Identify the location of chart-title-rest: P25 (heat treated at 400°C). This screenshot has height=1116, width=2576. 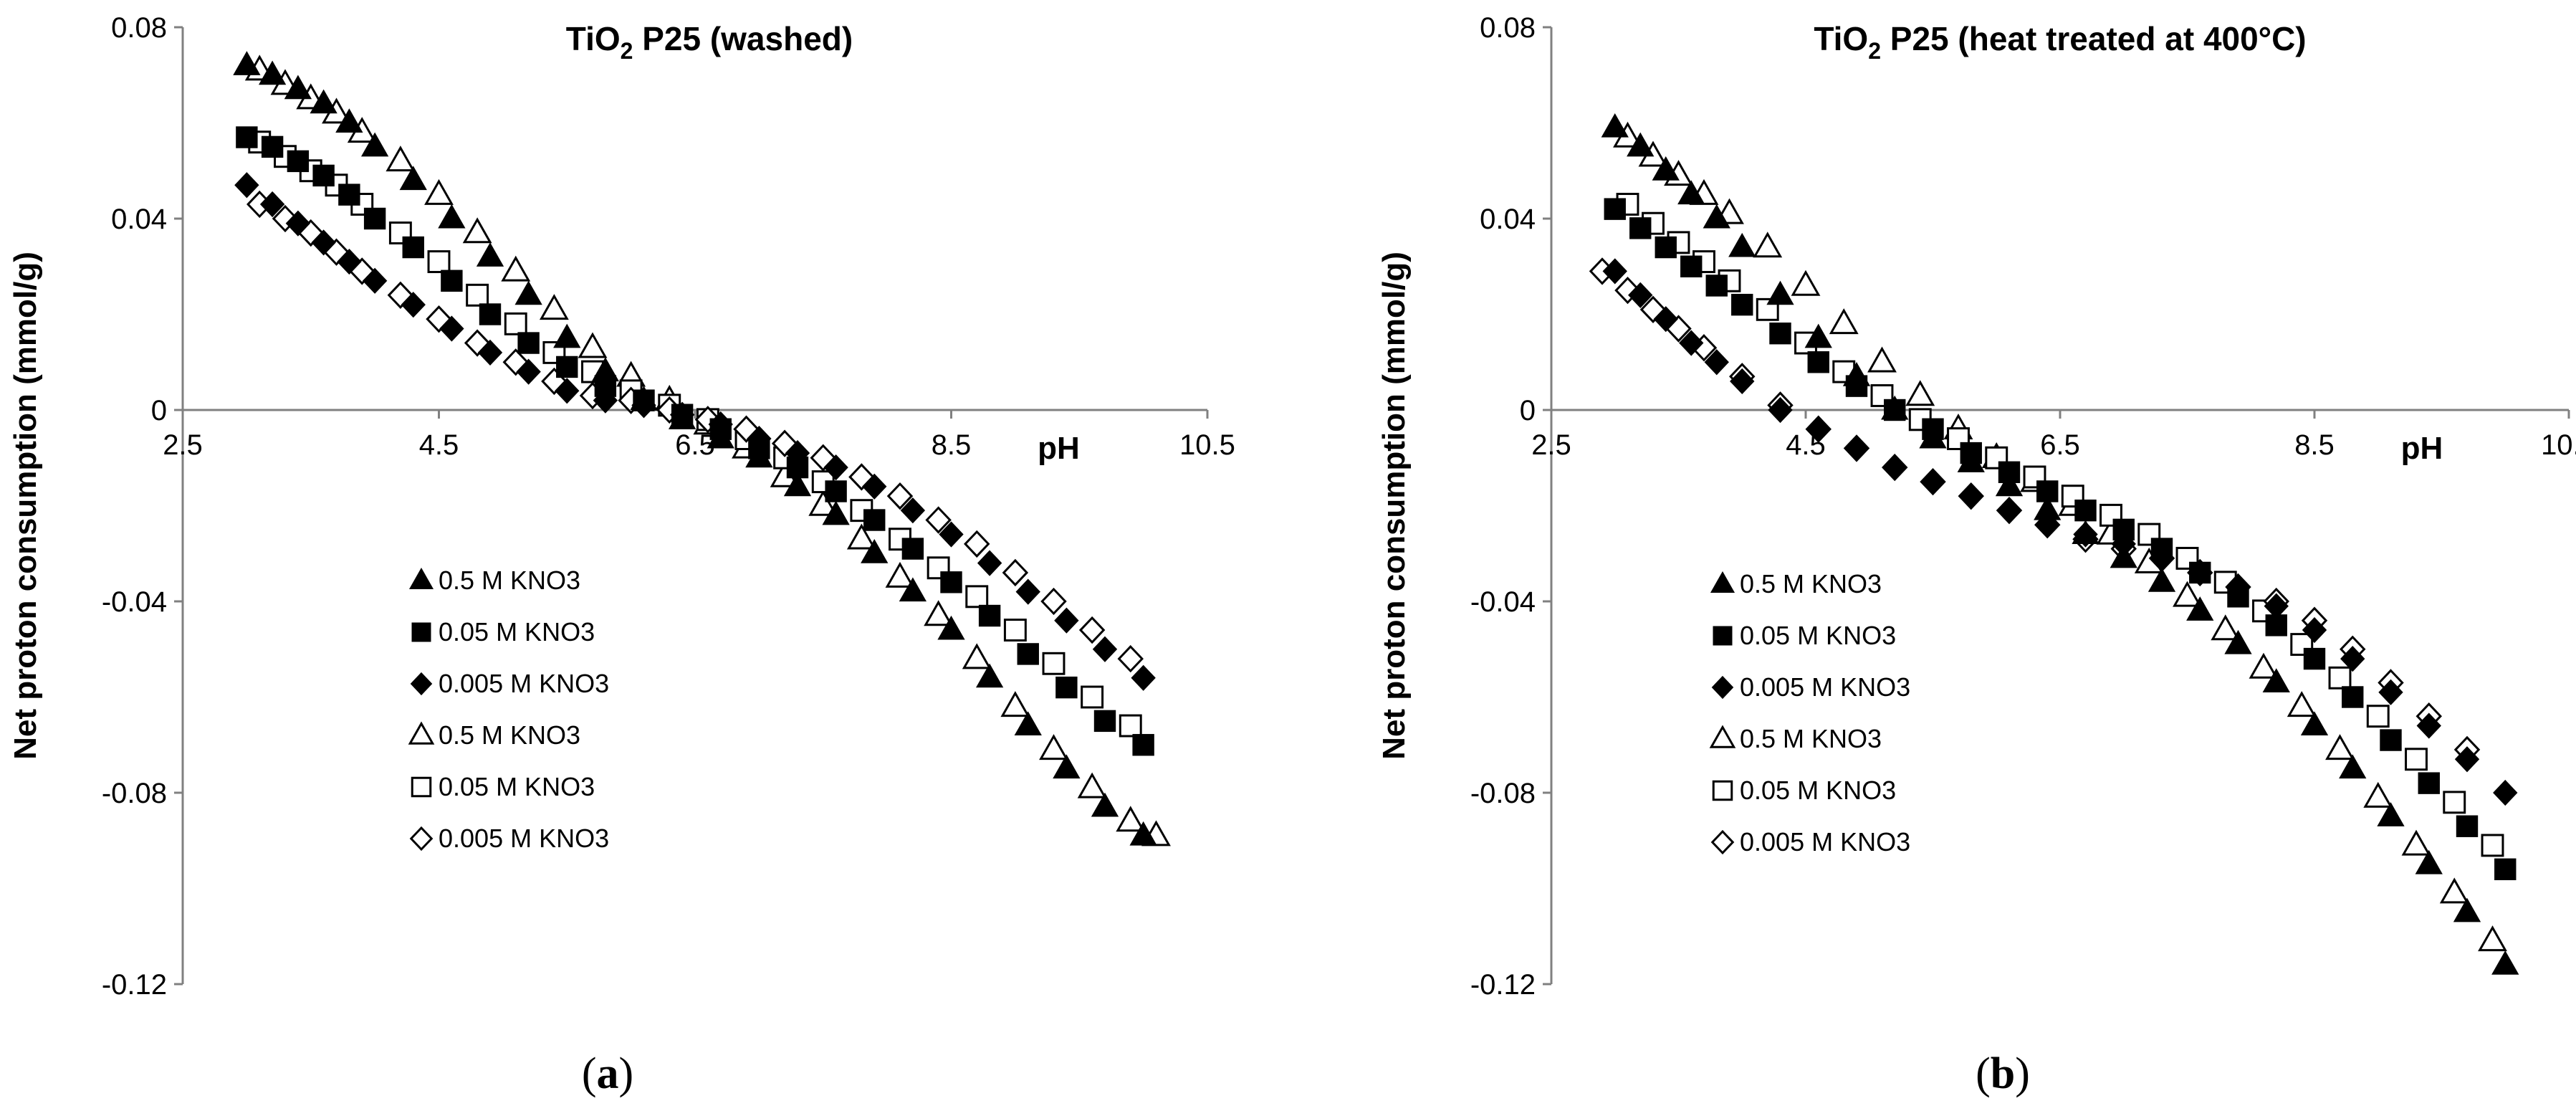
(2094, 38).